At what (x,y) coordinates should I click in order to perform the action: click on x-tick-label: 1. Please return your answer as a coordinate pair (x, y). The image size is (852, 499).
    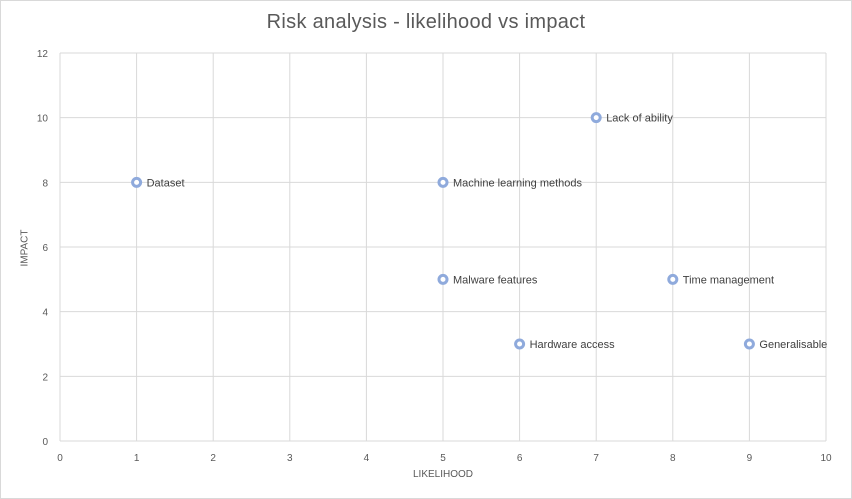
    Looking at the image, I should click on (137, 458).